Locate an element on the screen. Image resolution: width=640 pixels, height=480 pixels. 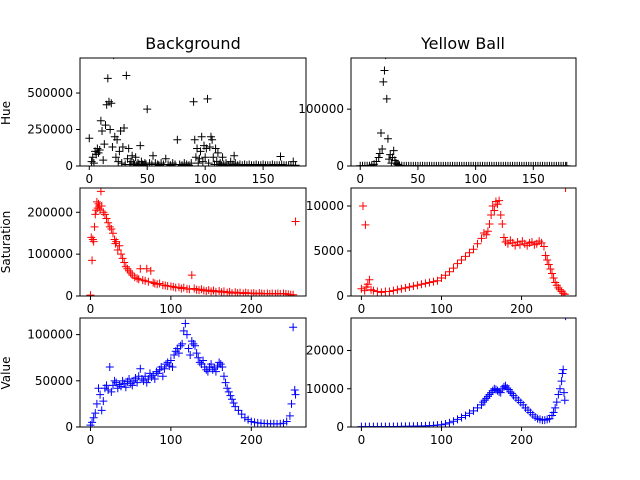
subplot-bg-sat: 0 100 200 0 100000 200000 is located at coordinates (167, 251).